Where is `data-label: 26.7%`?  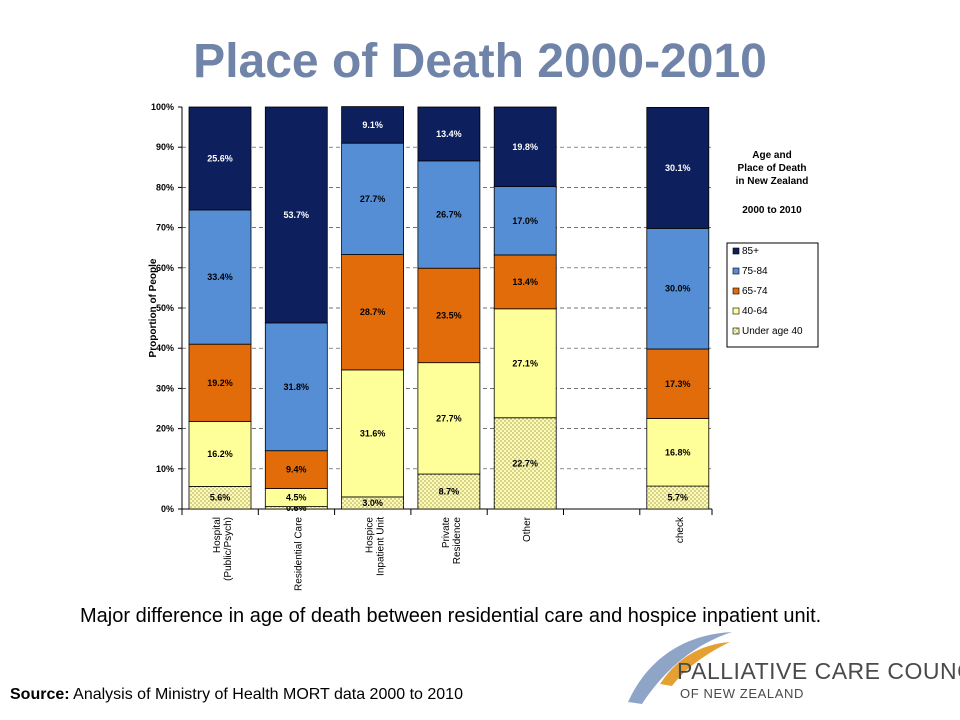
data-label: 26.7% is located at coordinates (449, 215).